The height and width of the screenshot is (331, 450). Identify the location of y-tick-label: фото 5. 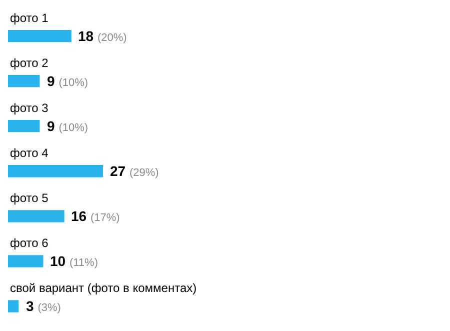
(29, 198).